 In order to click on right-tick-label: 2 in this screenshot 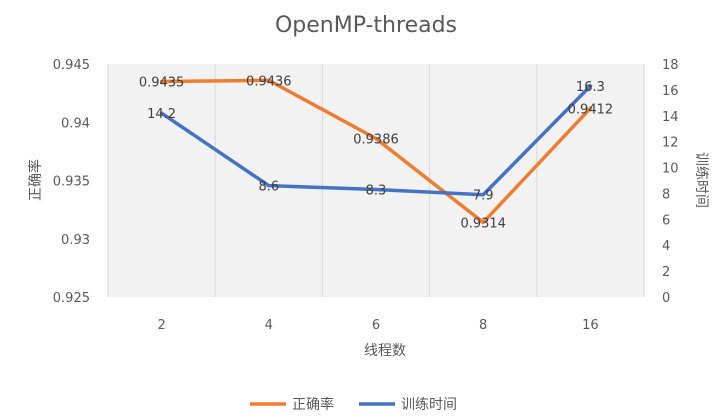, I will do `click(666, 272)`.